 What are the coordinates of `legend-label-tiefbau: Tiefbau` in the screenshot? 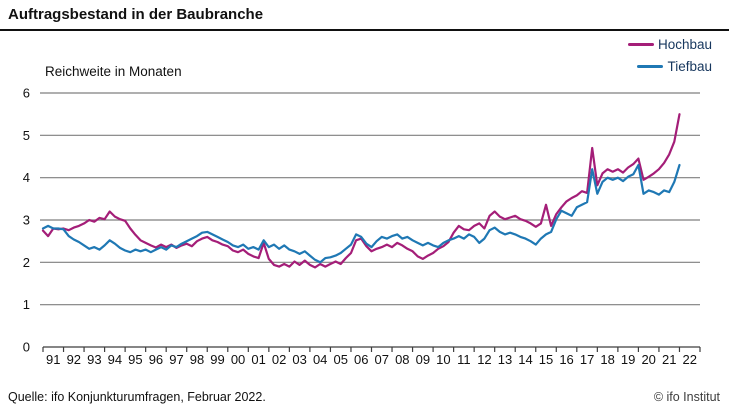 It's located at (689, 66).